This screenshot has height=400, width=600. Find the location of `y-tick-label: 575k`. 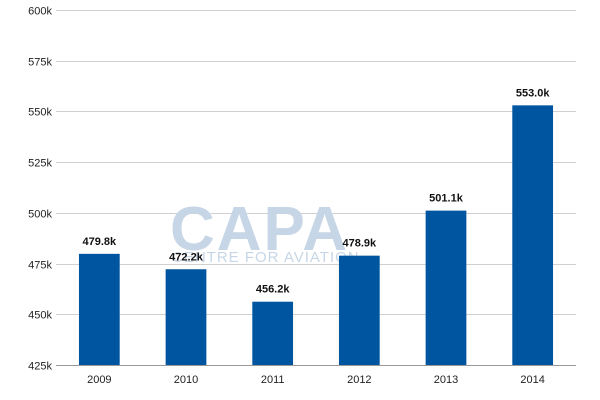

y-tick-label: 575k is located at coordinates (40, 63).